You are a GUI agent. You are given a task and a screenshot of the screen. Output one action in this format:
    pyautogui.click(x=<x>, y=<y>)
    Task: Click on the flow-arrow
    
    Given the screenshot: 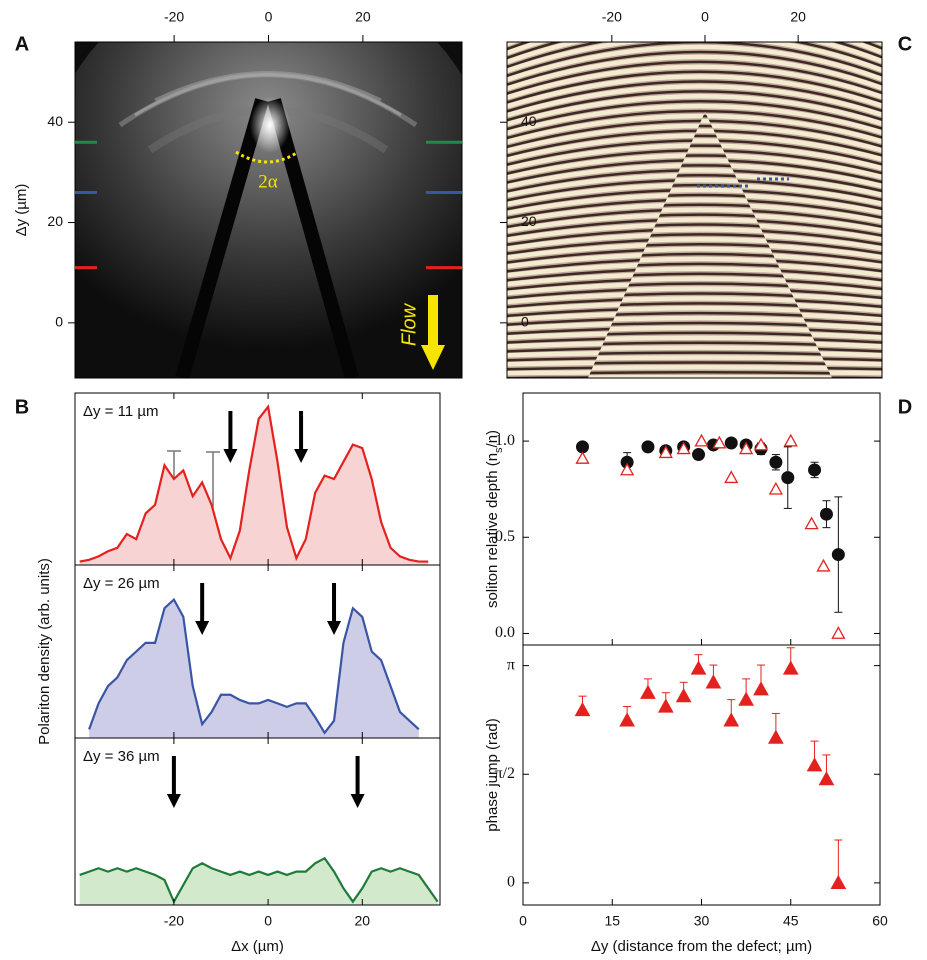 What is the action you would take?
    pyautogui.click(x=433, y=332)
    